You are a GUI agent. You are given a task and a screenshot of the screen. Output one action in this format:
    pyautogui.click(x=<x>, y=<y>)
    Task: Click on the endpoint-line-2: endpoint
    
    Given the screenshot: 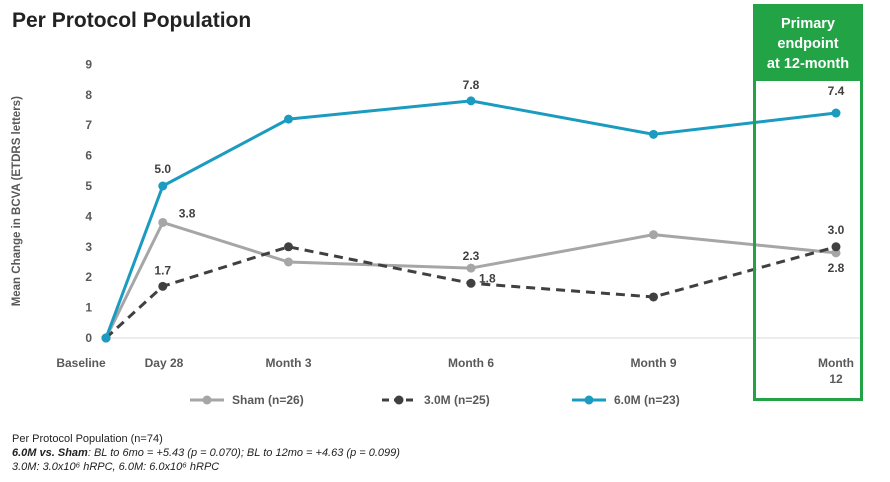 What is the action you would take?
    pyautogui.click(x=808, y=44)
    